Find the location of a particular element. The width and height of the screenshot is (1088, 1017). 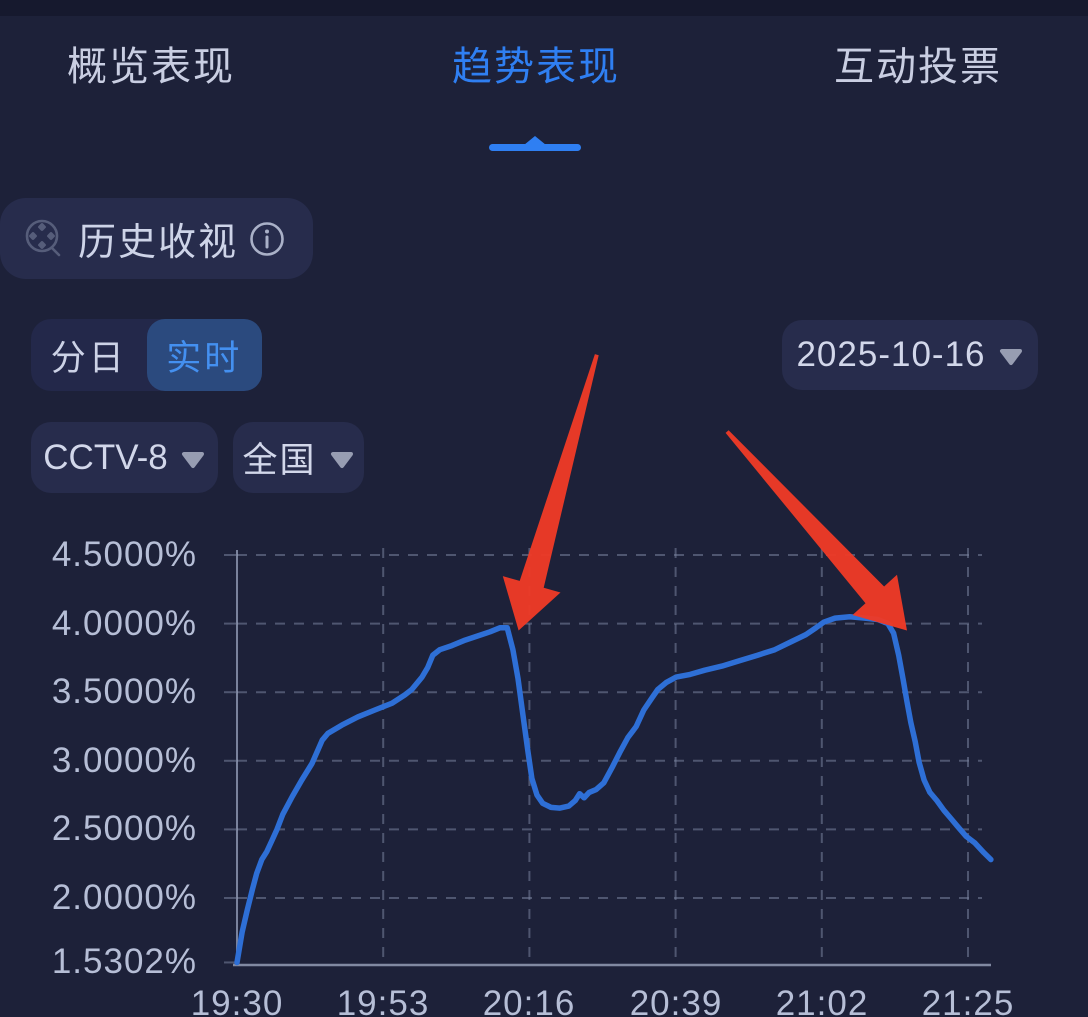

tab-vote: 互动投票 is located at coordinates (918, 67).